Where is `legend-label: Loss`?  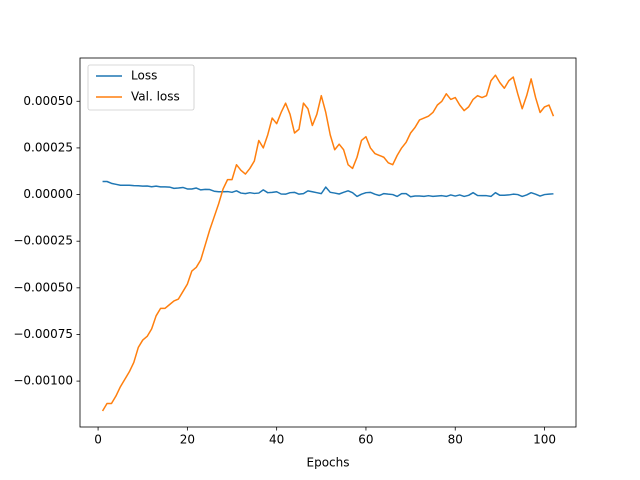
legend-label: Loss is located at coordinates (144, 76).